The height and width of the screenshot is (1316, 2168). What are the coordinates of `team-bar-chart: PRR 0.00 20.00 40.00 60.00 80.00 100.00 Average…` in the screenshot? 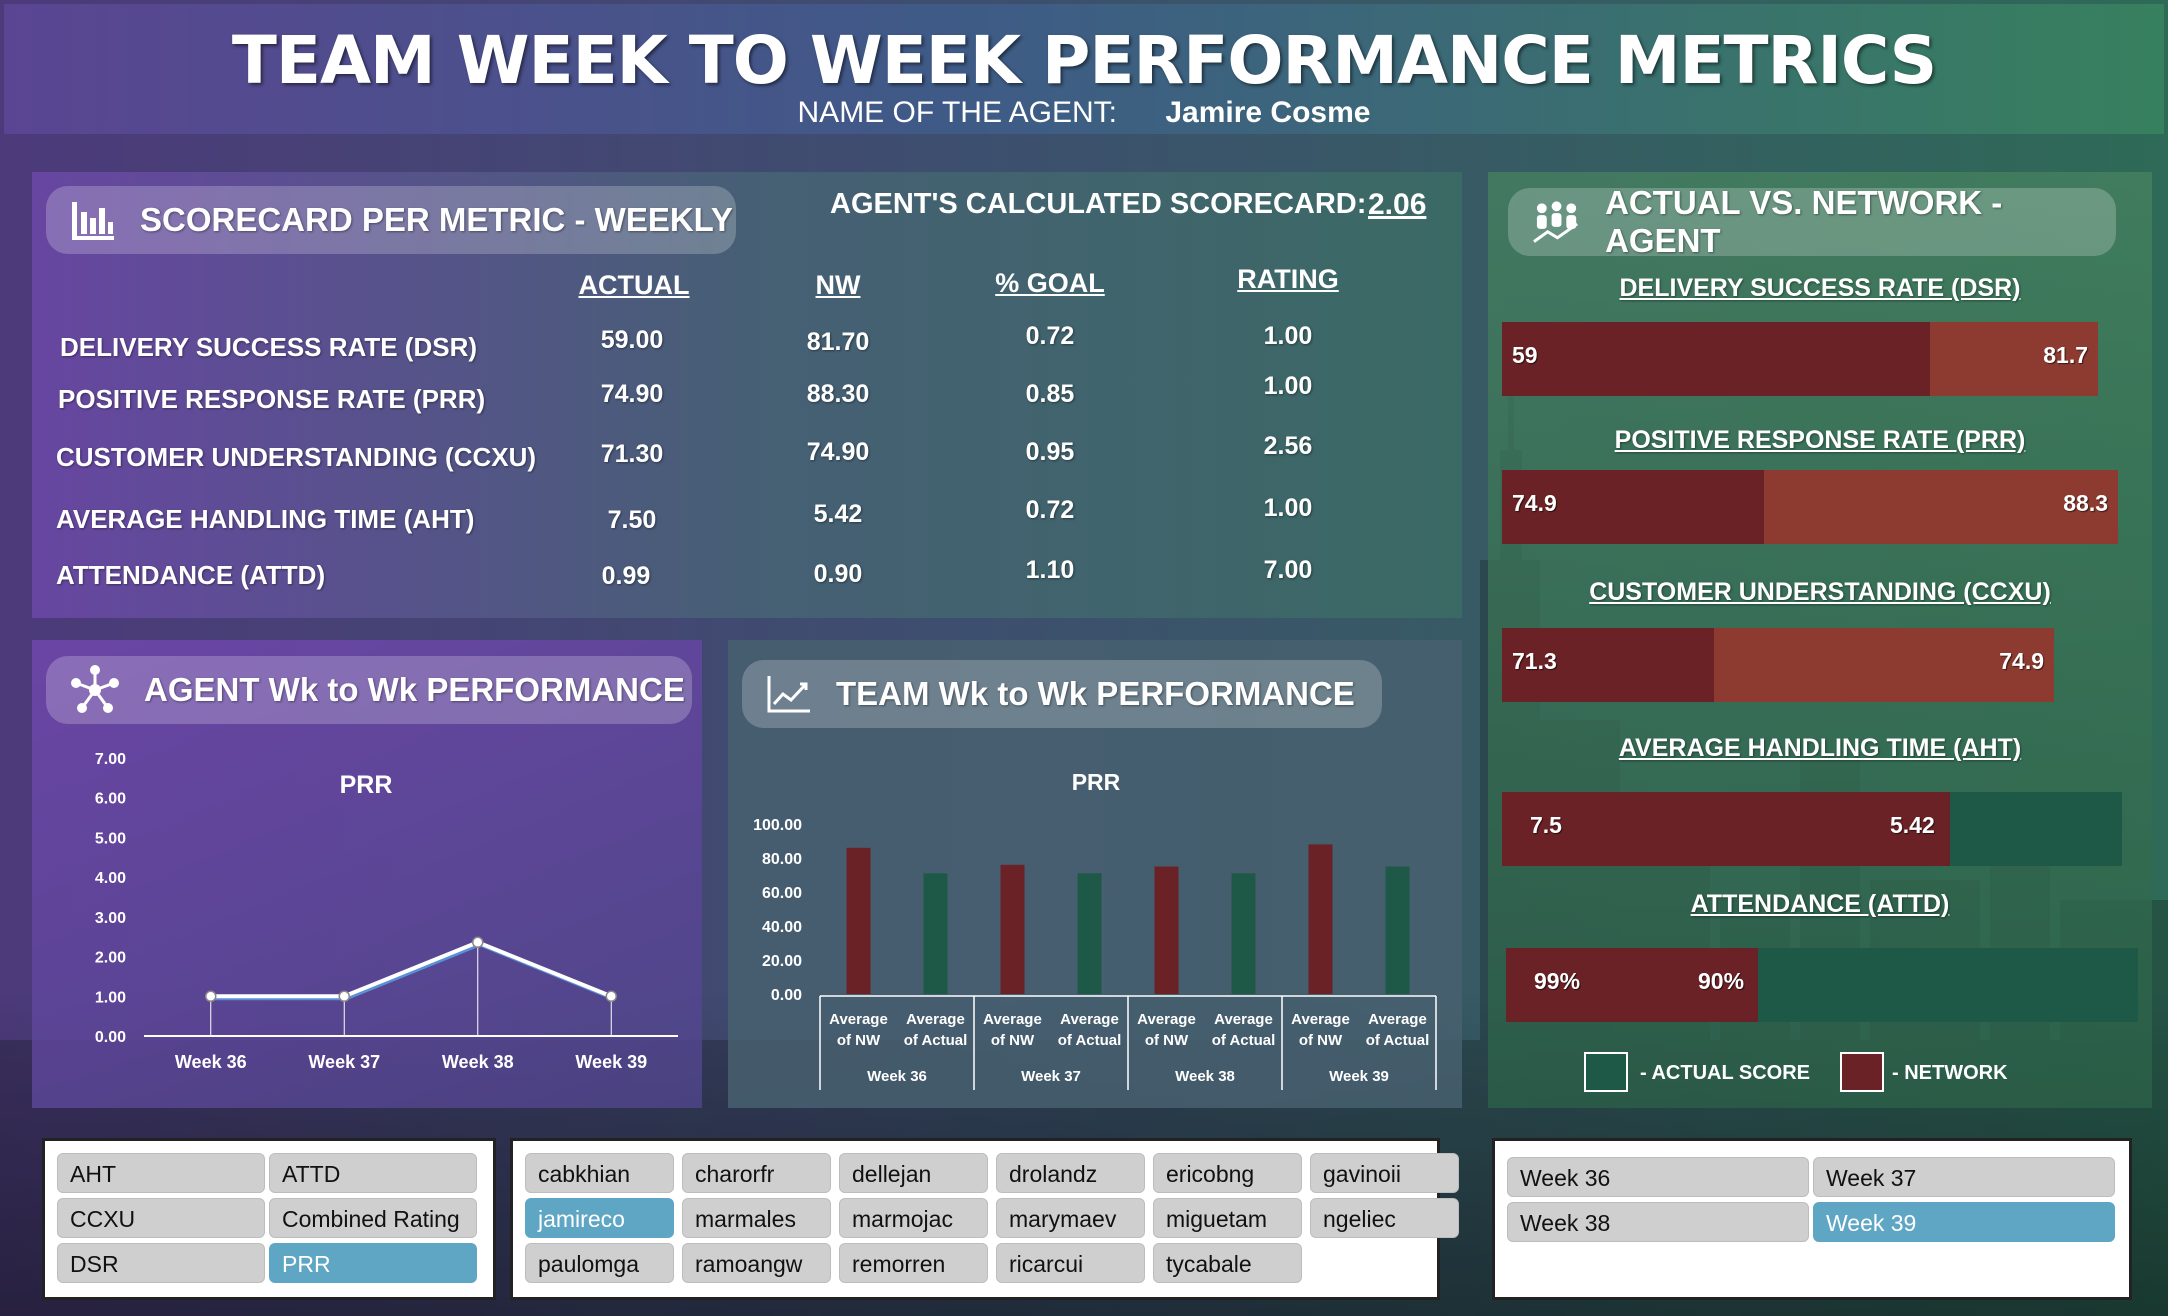 It's located at (1095, 929).